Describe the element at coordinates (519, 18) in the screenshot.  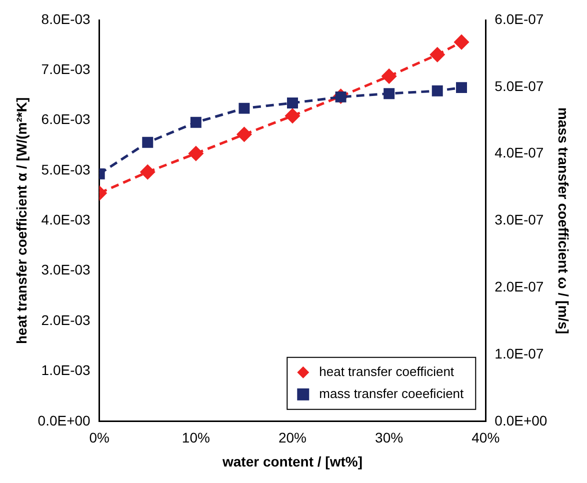
I see `y2-tick-label: 6.0E-07` at that location.